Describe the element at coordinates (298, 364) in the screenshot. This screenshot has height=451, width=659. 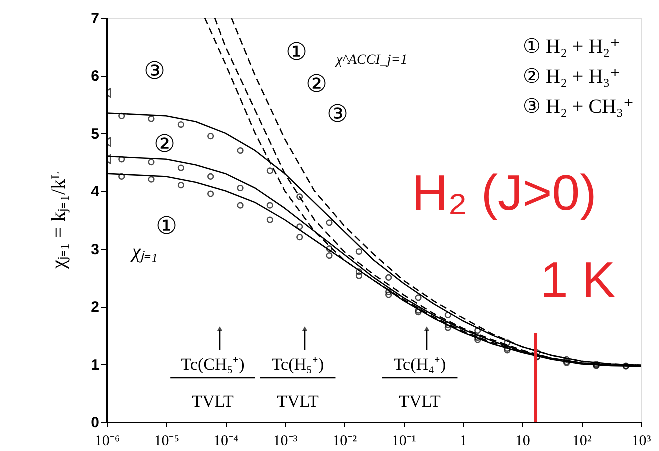
I see `annotation: Tc(H₅⁺)` at that location.